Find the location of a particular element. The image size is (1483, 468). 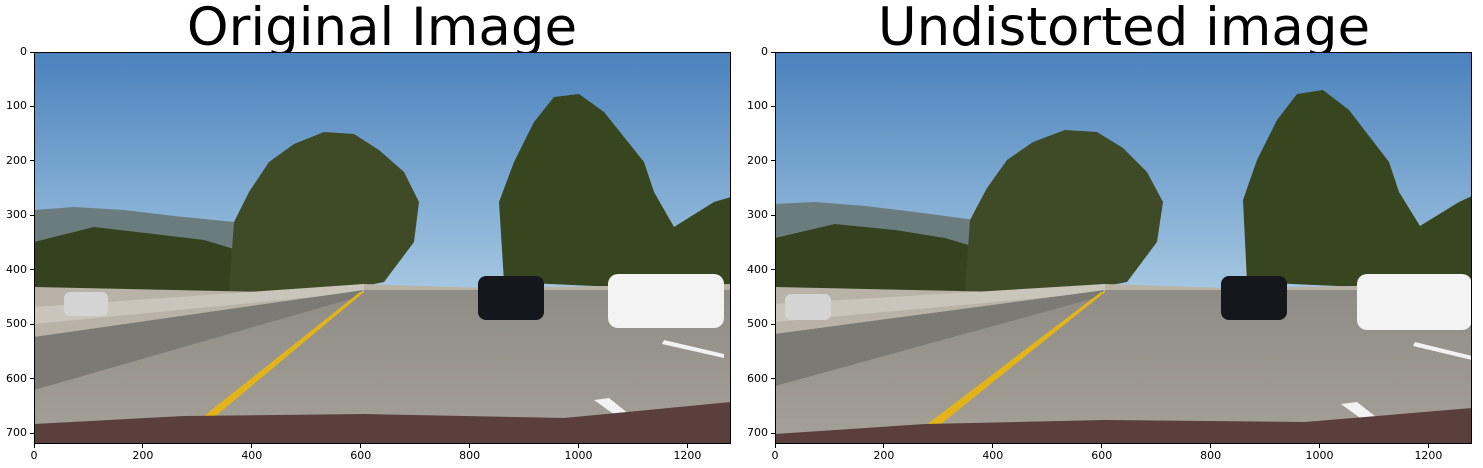

panel-title-original: Original Image is located at coordinates (382, 29).